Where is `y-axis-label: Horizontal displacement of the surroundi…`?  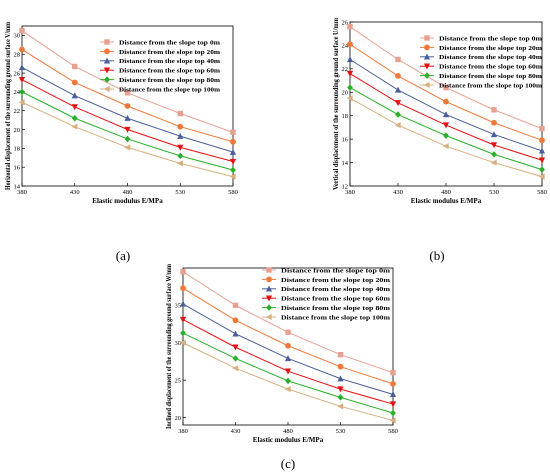 y-axis-label: Horizontal displacement of the surroundi… is located at coordinates (8, 106).